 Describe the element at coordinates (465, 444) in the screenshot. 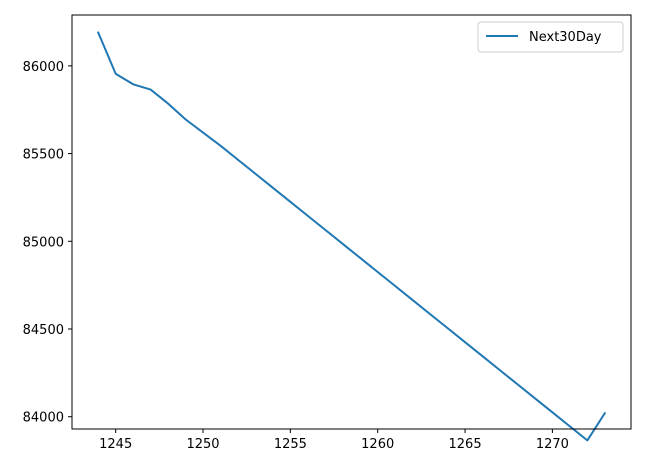

I see `x-tick-label: 1265` at that location.